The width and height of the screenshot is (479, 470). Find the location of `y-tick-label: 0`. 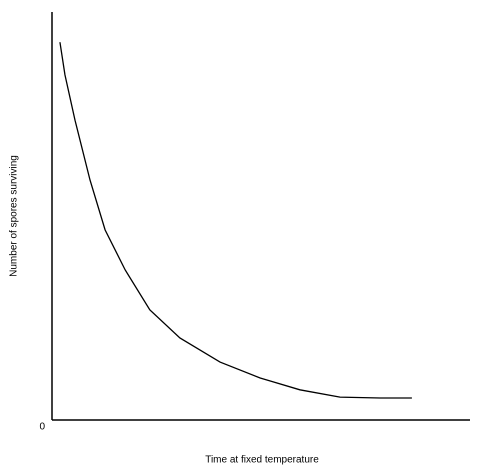

y-tick-label: 0 is located at coordinates (42, 427).